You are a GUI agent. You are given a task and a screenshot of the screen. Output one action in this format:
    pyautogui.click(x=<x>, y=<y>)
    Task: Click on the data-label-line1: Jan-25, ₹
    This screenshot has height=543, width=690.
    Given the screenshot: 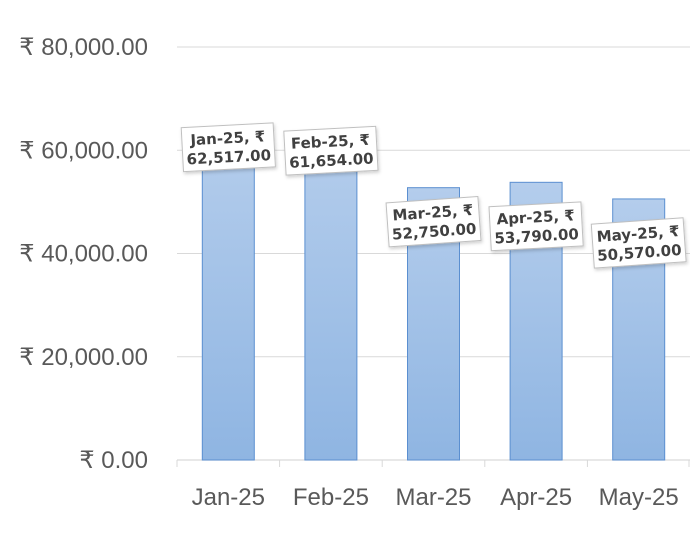 What is the action you would take?
    pyautogui.click(x=227, y=138)
    